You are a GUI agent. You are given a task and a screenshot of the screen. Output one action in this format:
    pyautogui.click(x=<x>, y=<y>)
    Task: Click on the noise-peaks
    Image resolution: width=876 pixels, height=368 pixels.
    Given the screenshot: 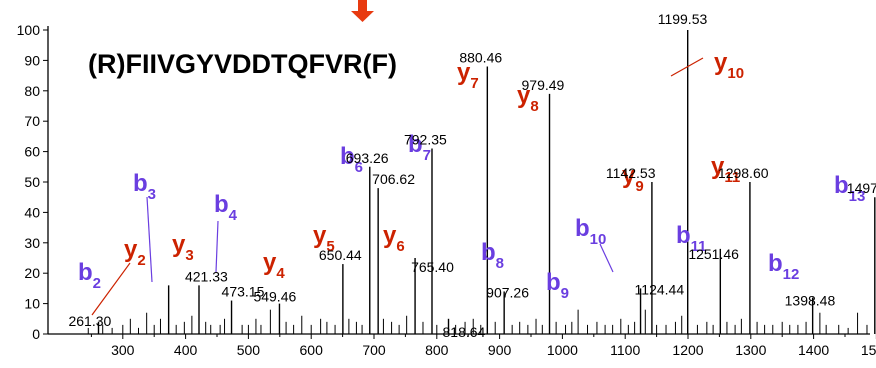 What is the action you would take?
    pyautogui.click(x=477, y=321)
    